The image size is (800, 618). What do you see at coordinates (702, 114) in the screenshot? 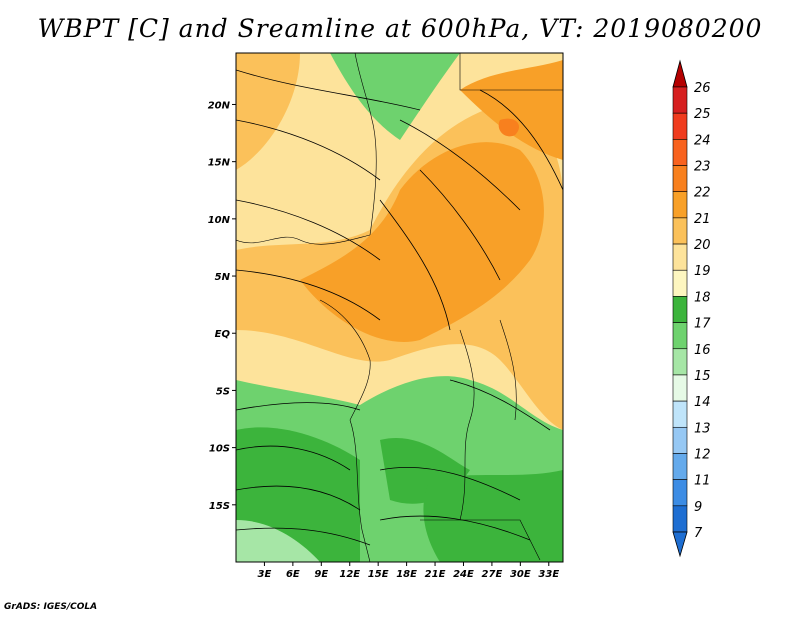
I see `colorbar-level-label: 25` at bounding box center [702, 114].